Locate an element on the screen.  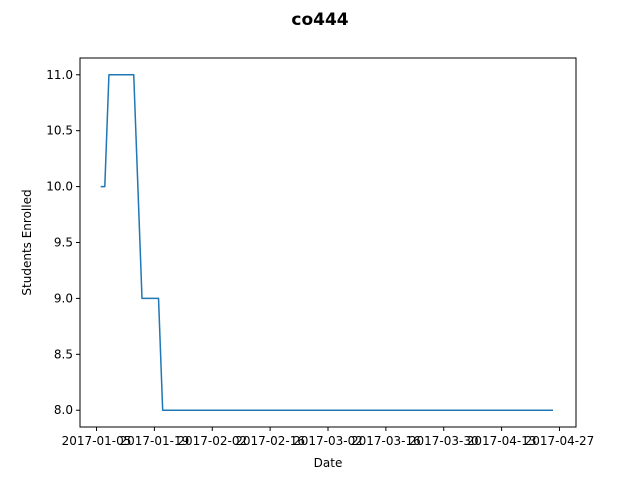
x-tick-label: 2017-01-05 is located at coordinates (97, 441).